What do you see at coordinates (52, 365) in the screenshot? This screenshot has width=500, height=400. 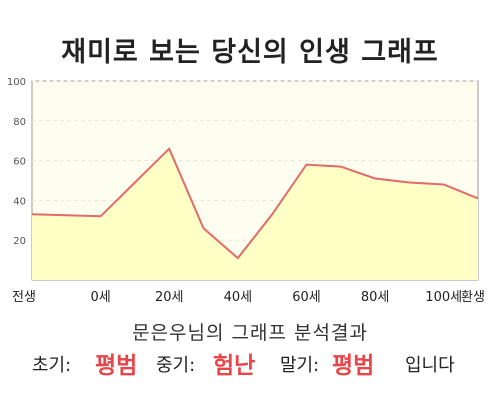 I see `early-label: 초기:` at bounding box center [52, 365].